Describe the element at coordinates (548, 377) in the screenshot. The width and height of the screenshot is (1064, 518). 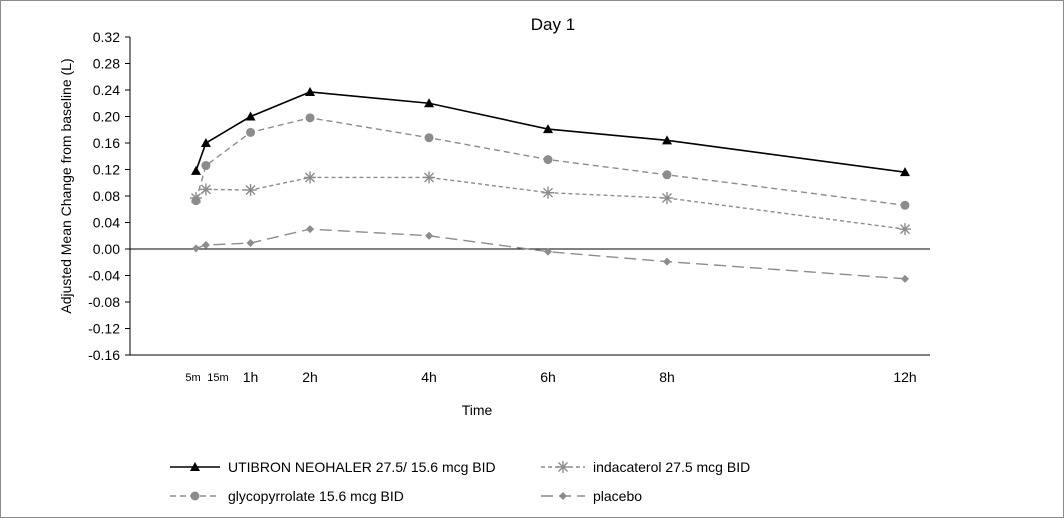
I see `x-tick-label: 6h` at that location.